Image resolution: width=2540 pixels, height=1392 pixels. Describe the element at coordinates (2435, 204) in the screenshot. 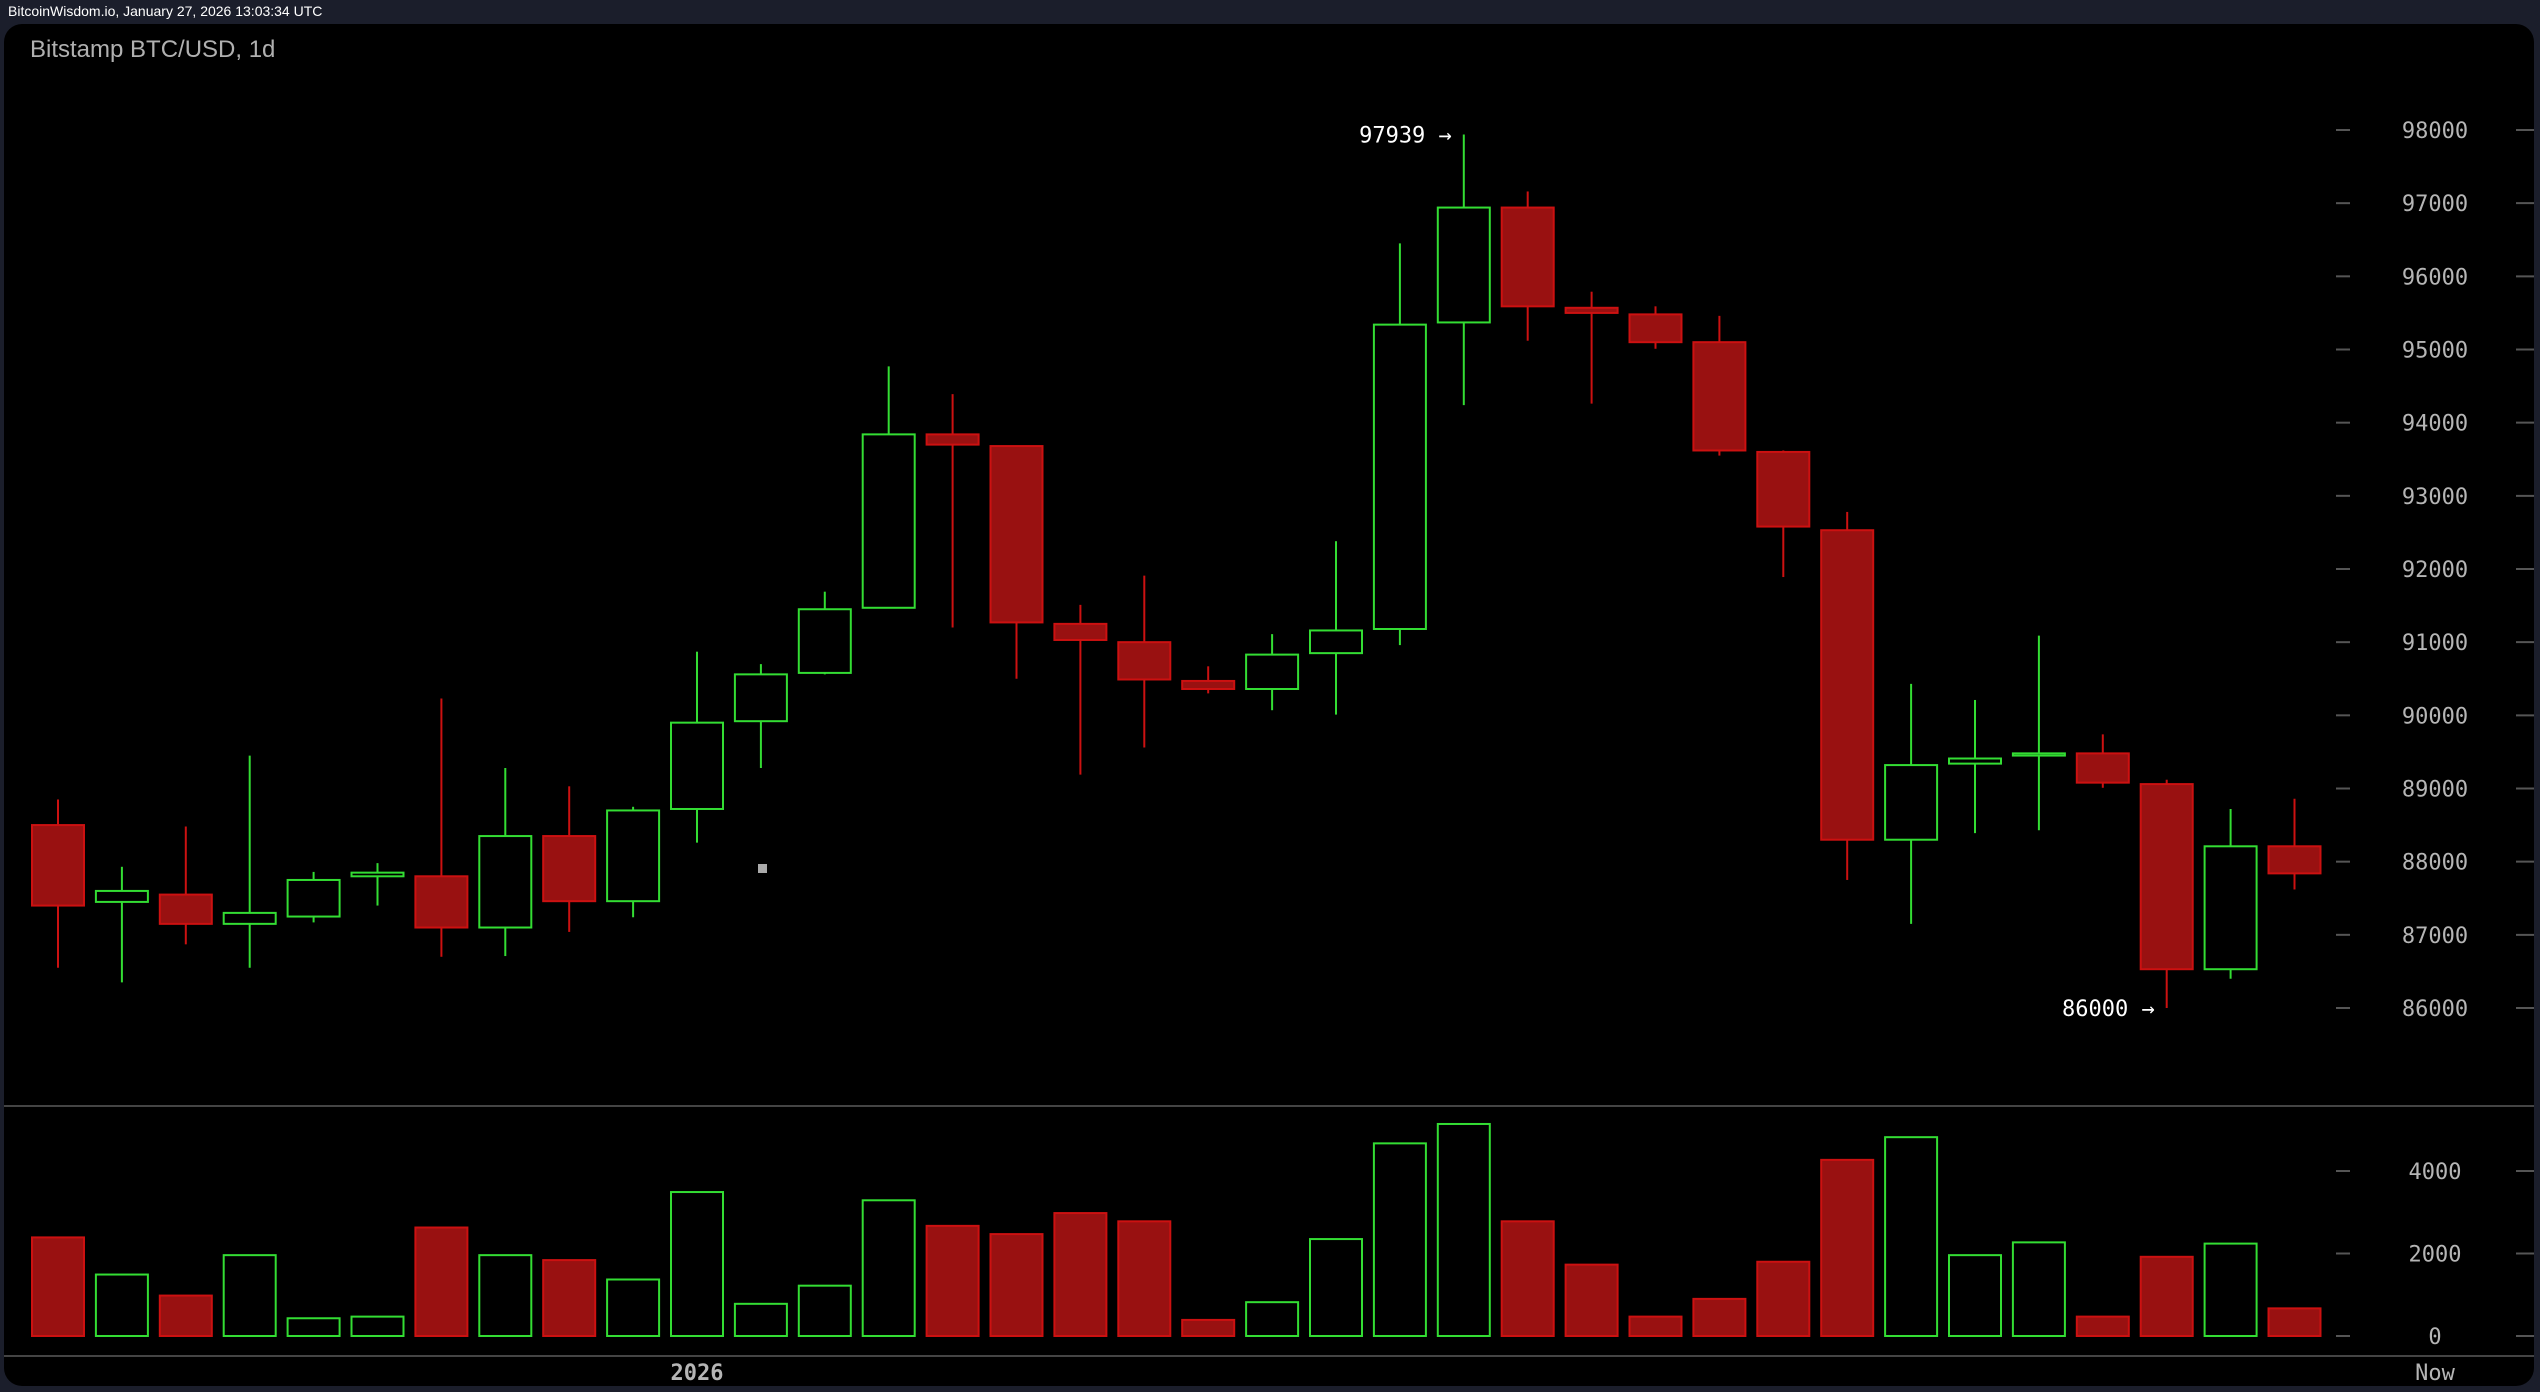

I see `price-tick-label: 97000` at that location.